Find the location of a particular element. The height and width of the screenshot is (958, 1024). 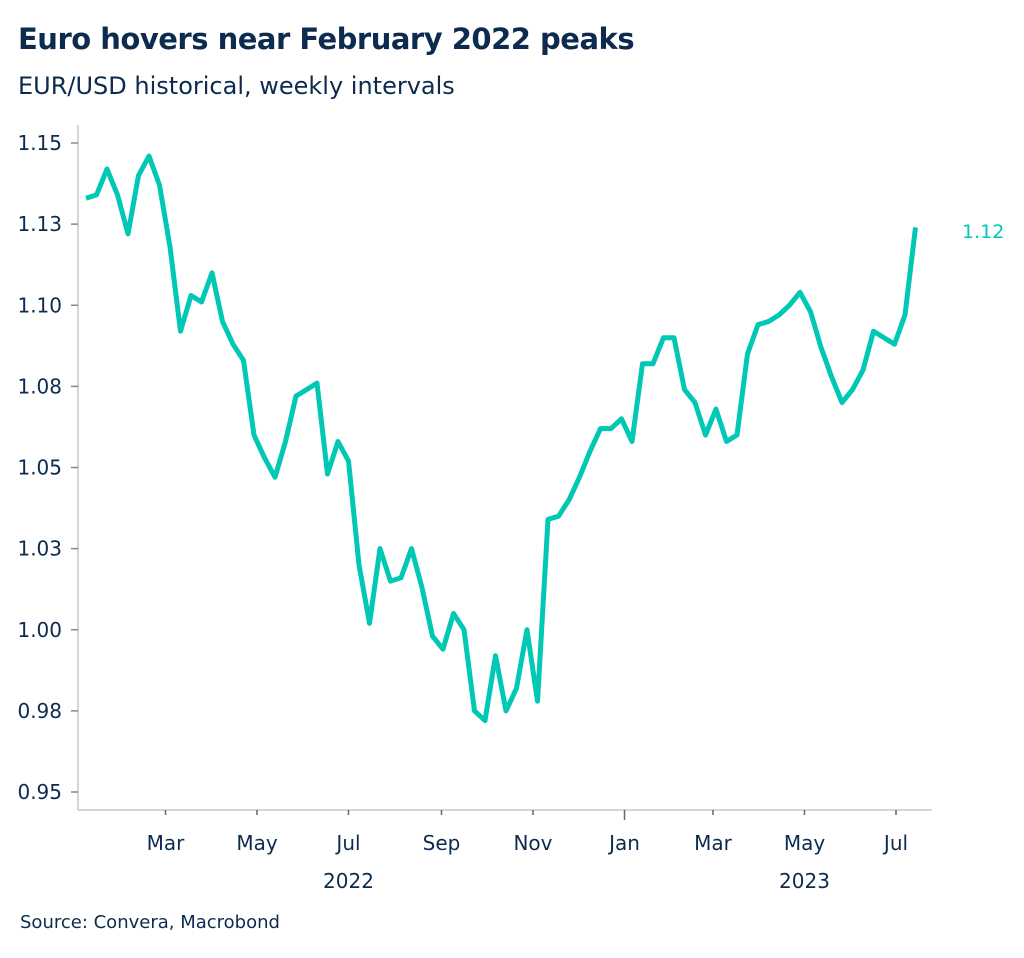

y-tick-label: 1.13 is located at coordinates (39, 224).